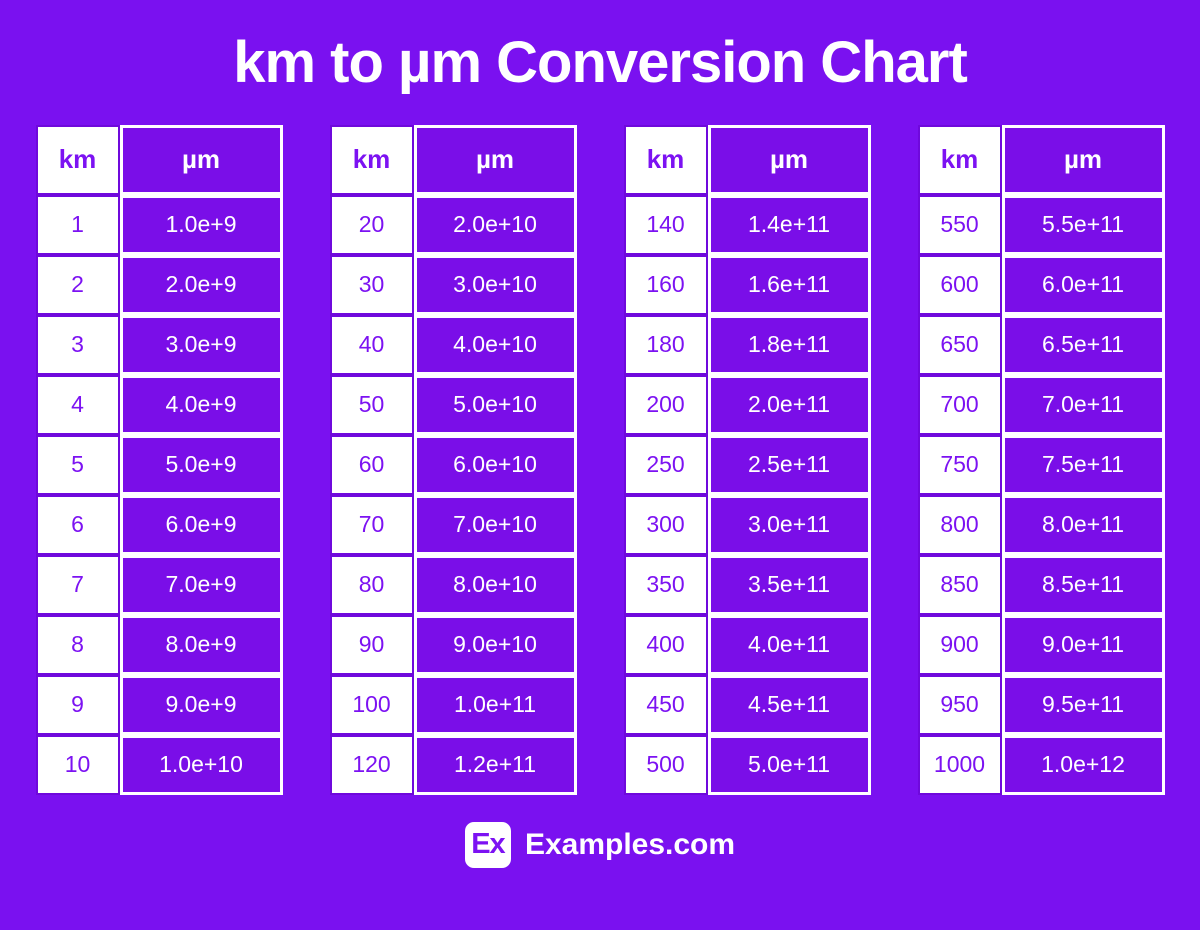 This screenshot has width=1200, height=930. Describe the element at coordinates (665, 704) in the screenshot. I see `km-value-cell: 450` at that location.